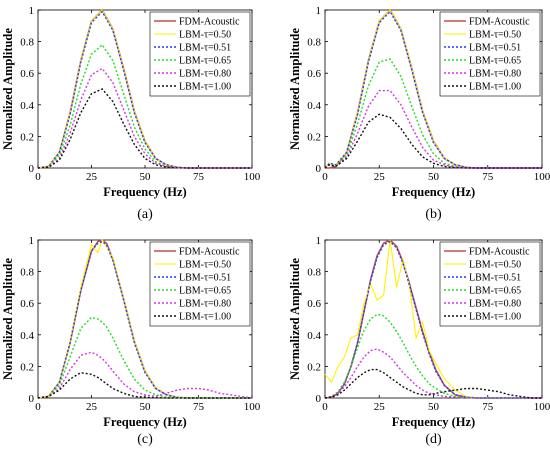 The width and height of the screenshot is (550, 456). What do you see at coordinates (145, 439) in the screenshot?
I see `panel-label: (c)` at bounding box center [145, 439].